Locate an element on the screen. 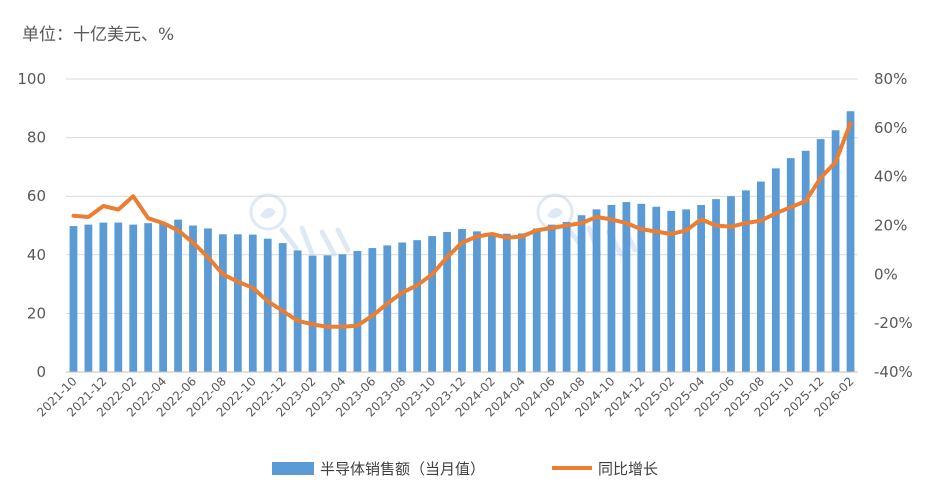  right-axis-tick: 40% is located at coordinates (890, 177).